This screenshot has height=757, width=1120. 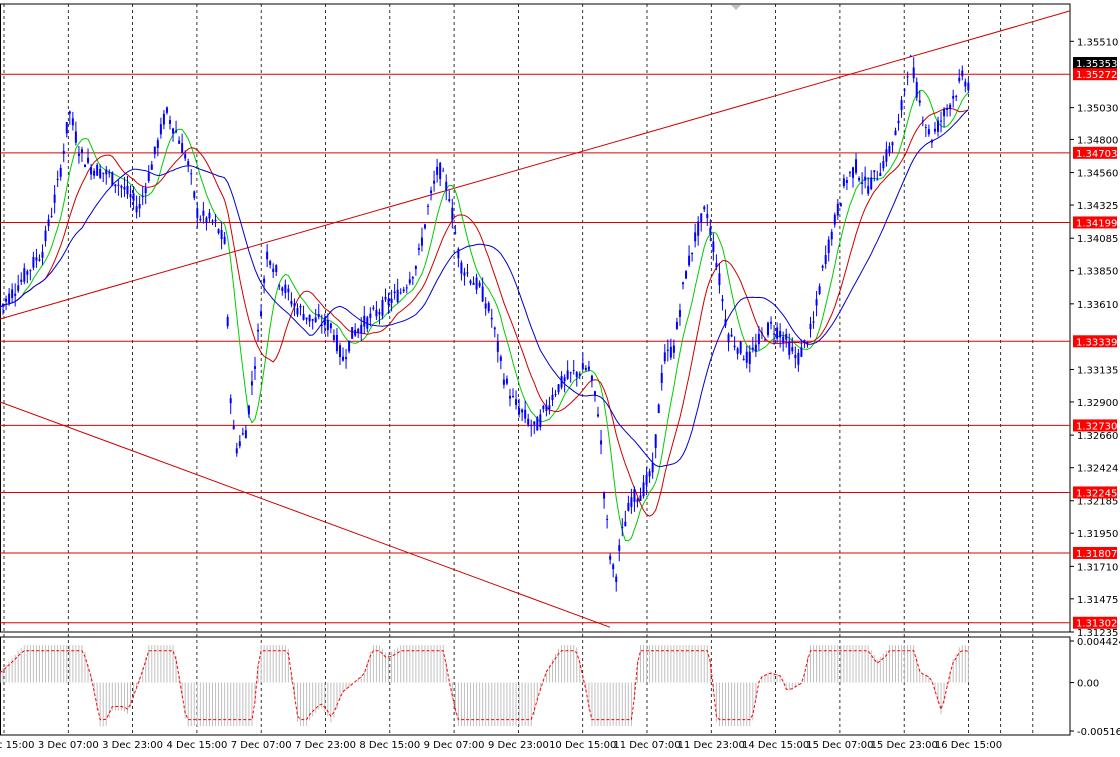 What do you see at coordinates (1097, 109) in the screenshot?
I see `y-tick-label: 1.35030` at bounding box center [1097, 109].